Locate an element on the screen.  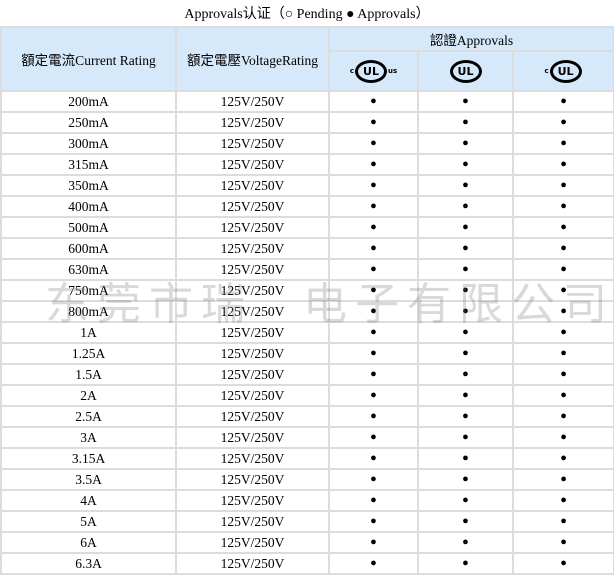
current-cell: 800mA is located at coordinates (88, 311).